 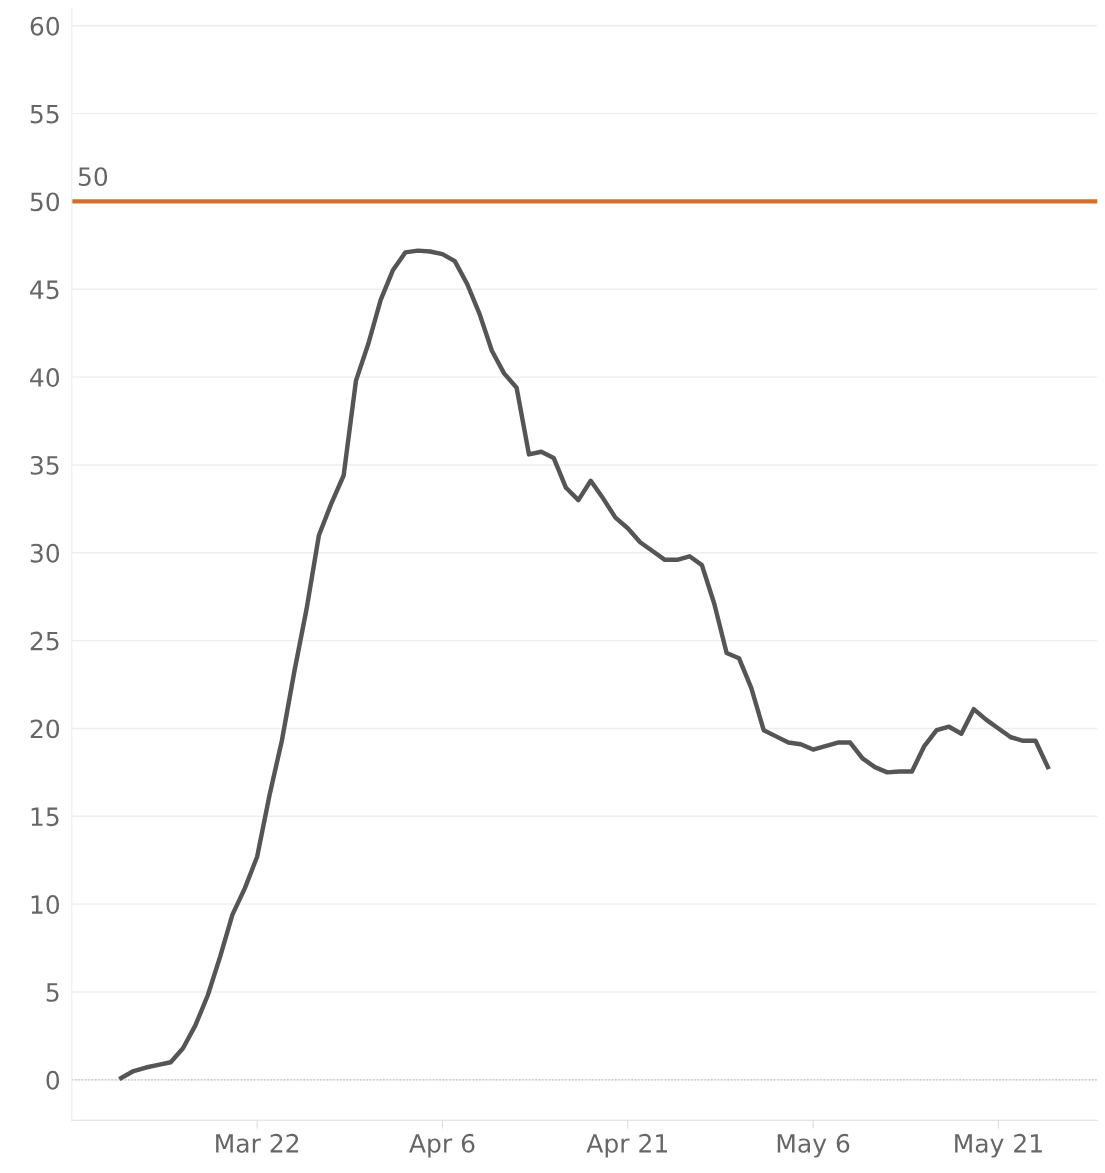 What do you see at coordinates (626, 1145) in the screenshot?
I see `x-tick-label: Apr 21` at bounding box center [626, 1145].